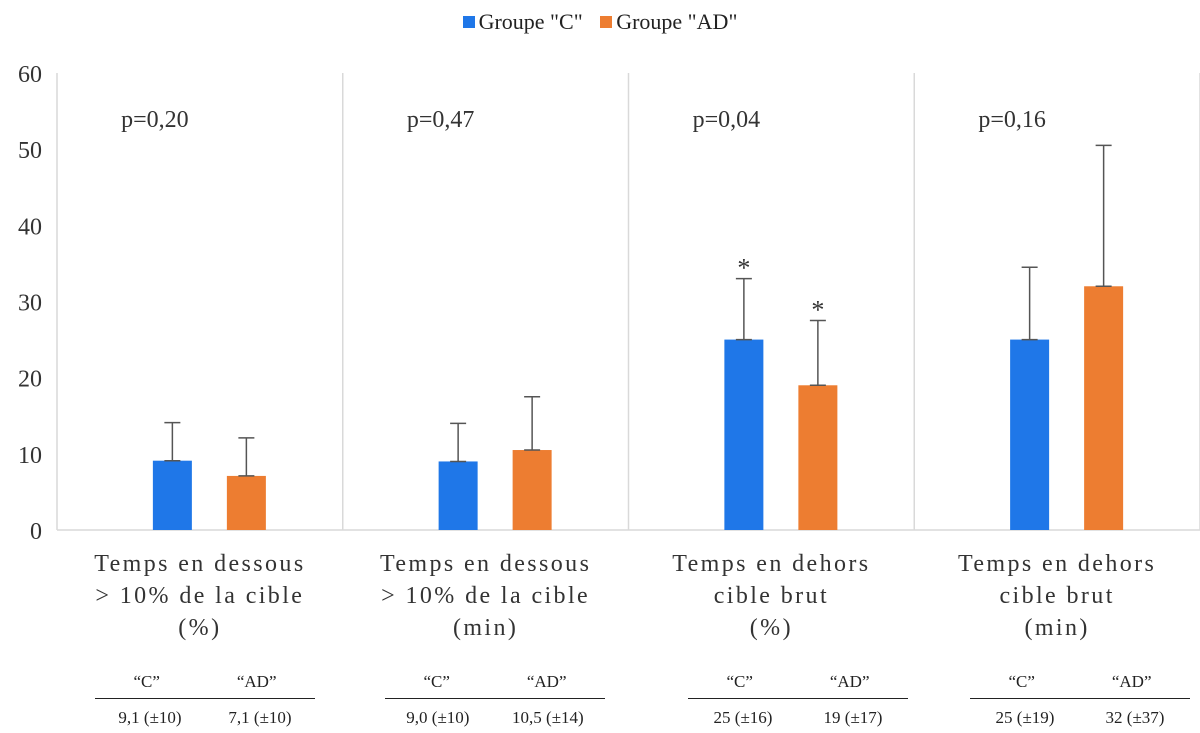  What do you see at coordinates (441, 120) in the screenshot?
I see `p-value-label: p=0,47` at bounding box center [441, 120].